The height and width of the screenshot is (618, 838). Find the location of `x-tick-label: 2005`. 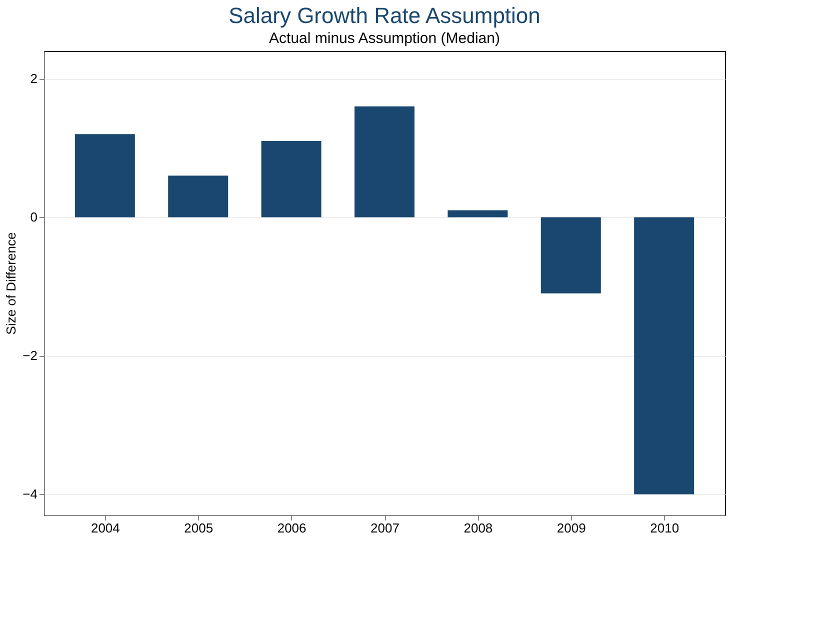

x-tick-label: 2005 is located at coordinates (199, 528).